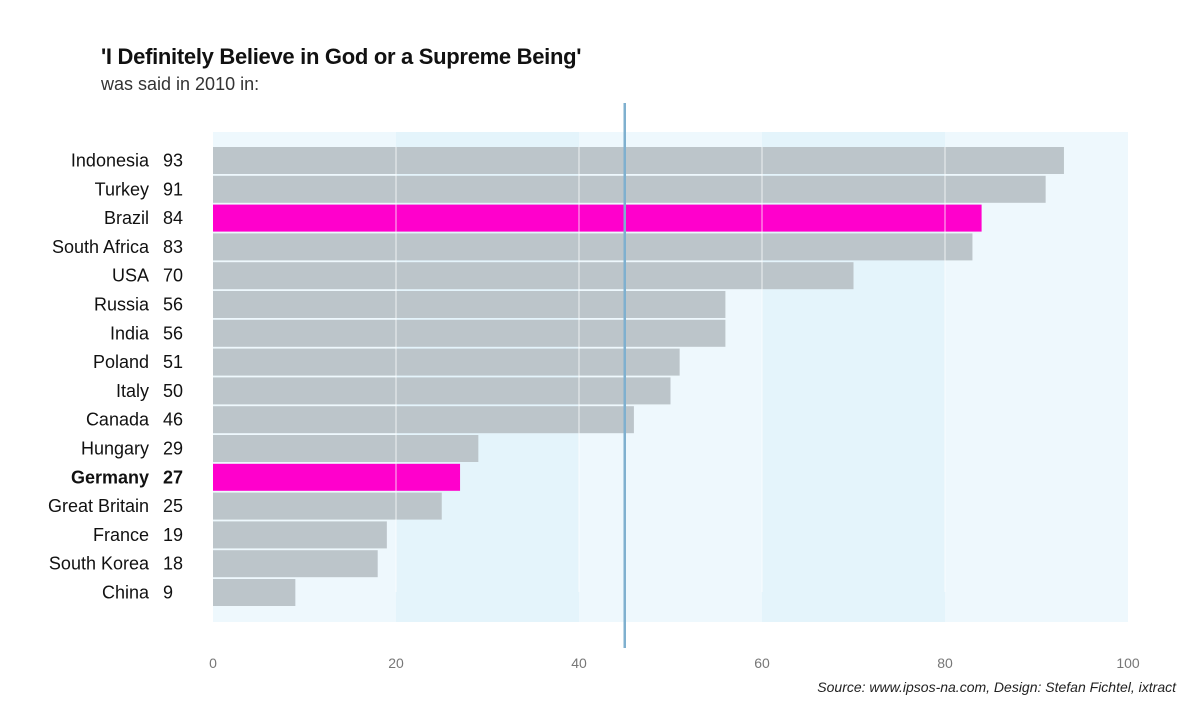 The width and height of the screenshot is (1200, 720). What do you see at coordinates (173, 362) in the screenshot?
I see `value-label: 51` at bounding box center [173, 362].